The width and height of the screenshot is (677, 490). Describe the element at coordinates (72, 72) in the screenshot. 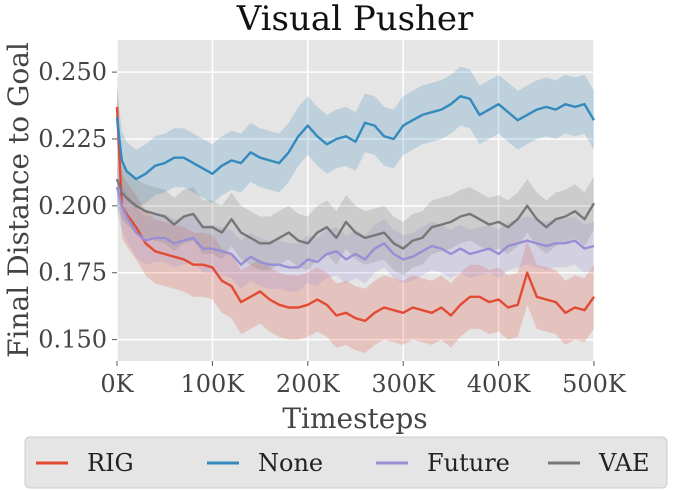

I see `y-tick-label: 0.250` at that location.